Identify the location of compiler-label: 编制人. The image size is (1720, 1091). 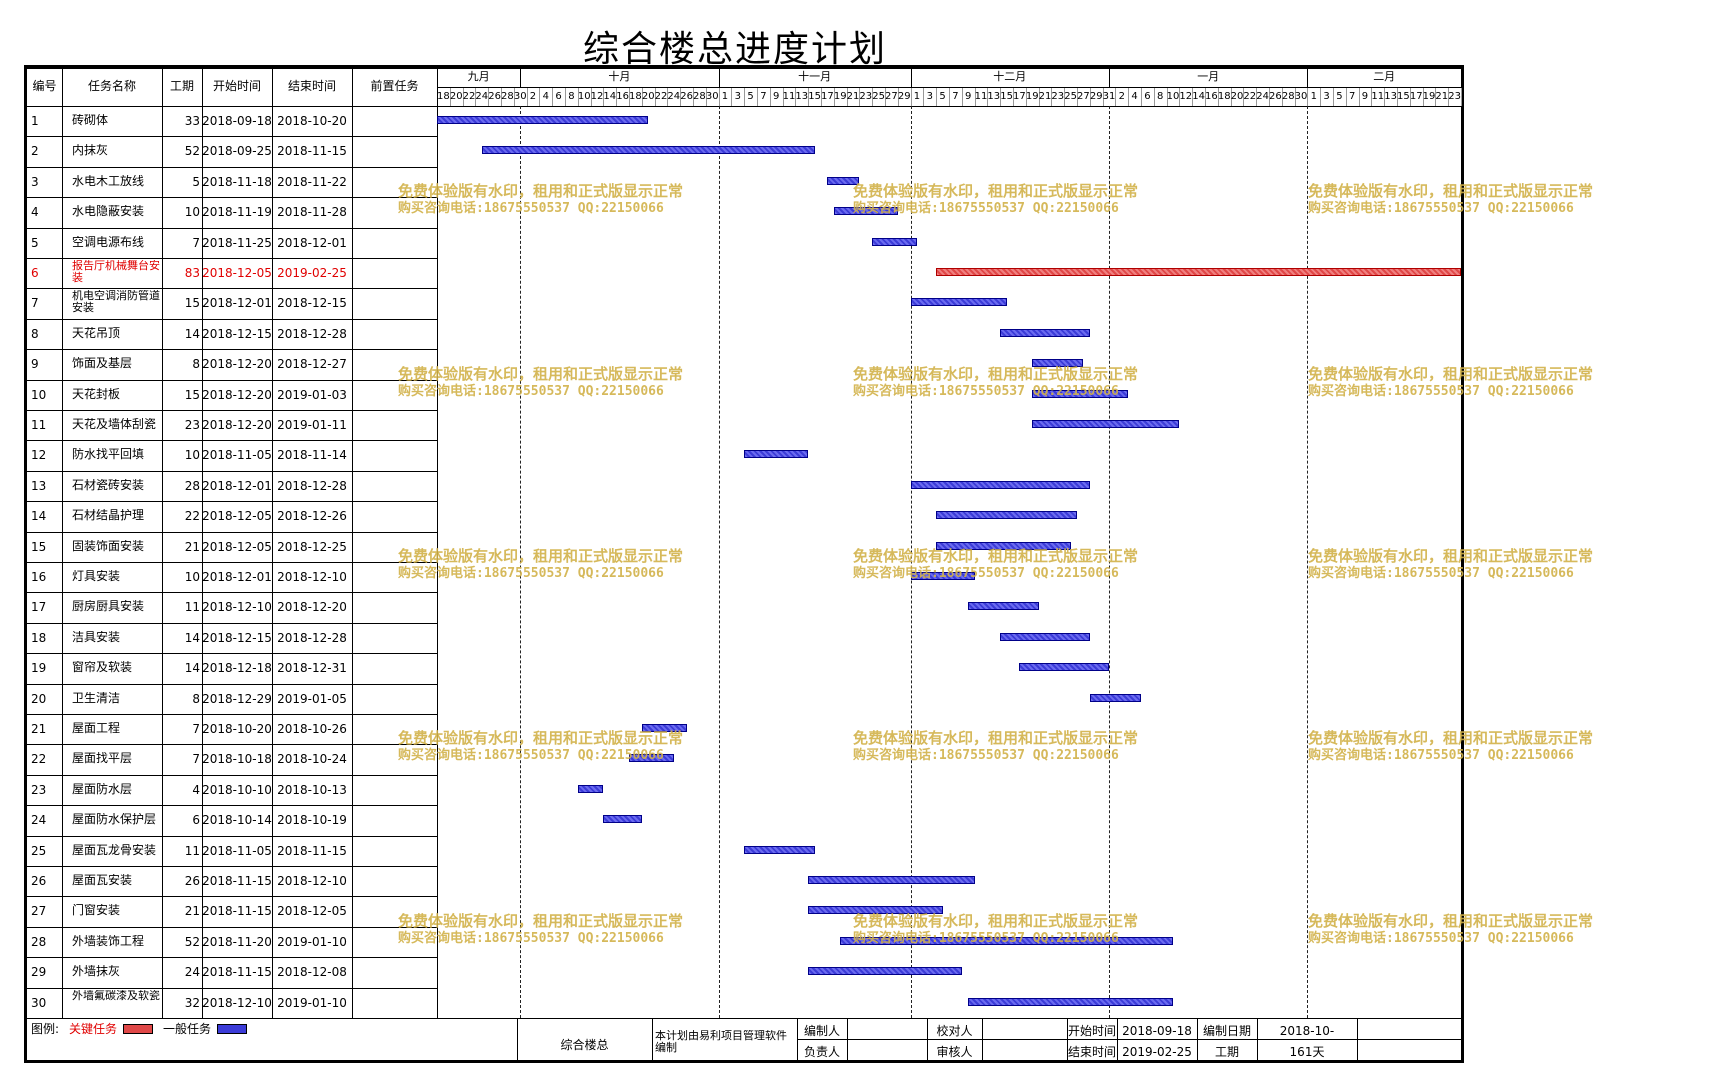
(821, 1031).